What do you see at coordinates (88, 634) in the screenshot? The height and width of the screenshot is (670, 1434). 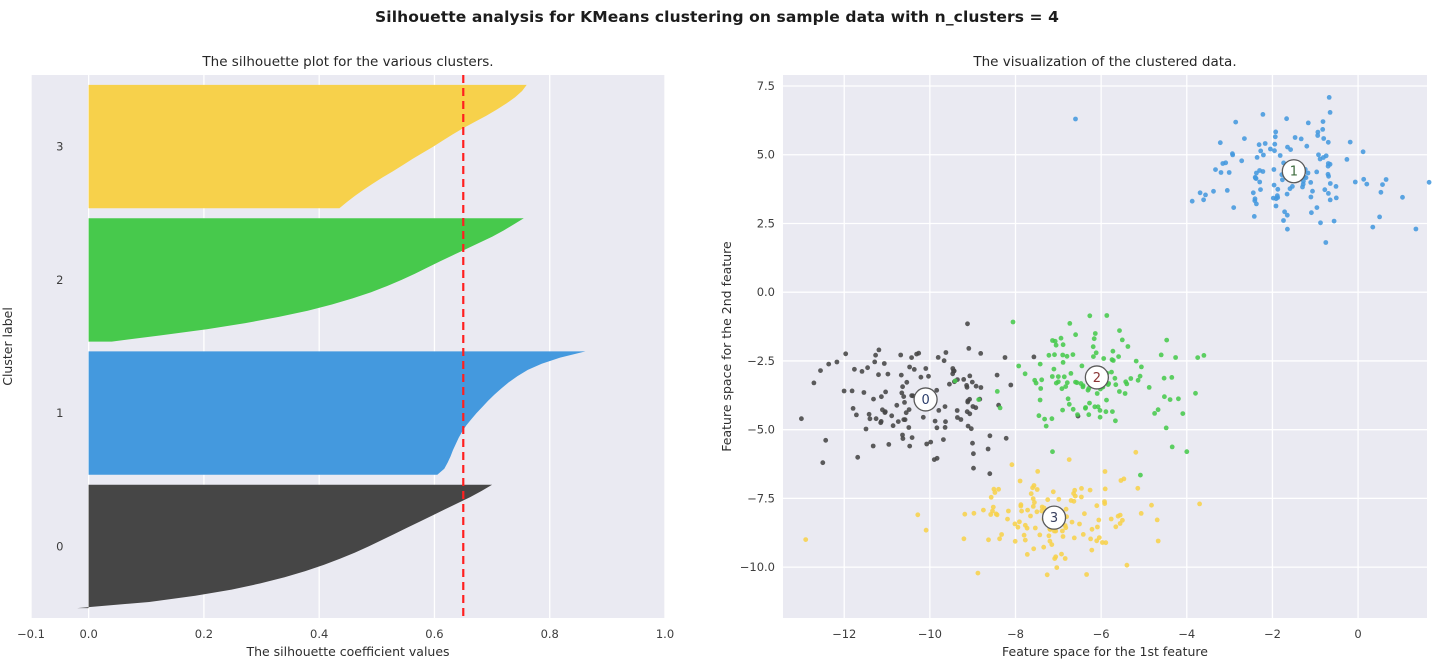 I see `silhouette-plot-x-tick-label: 0.0` at bounding box center [88, 634].